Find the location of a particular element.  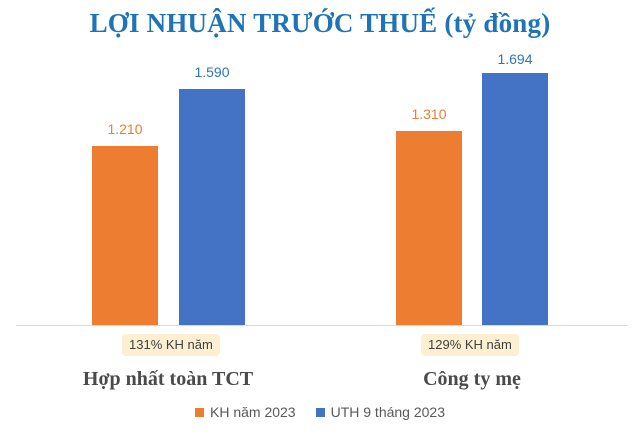

badge-hop-nhat: 131% KH năm is located at coordinates (171, 345).